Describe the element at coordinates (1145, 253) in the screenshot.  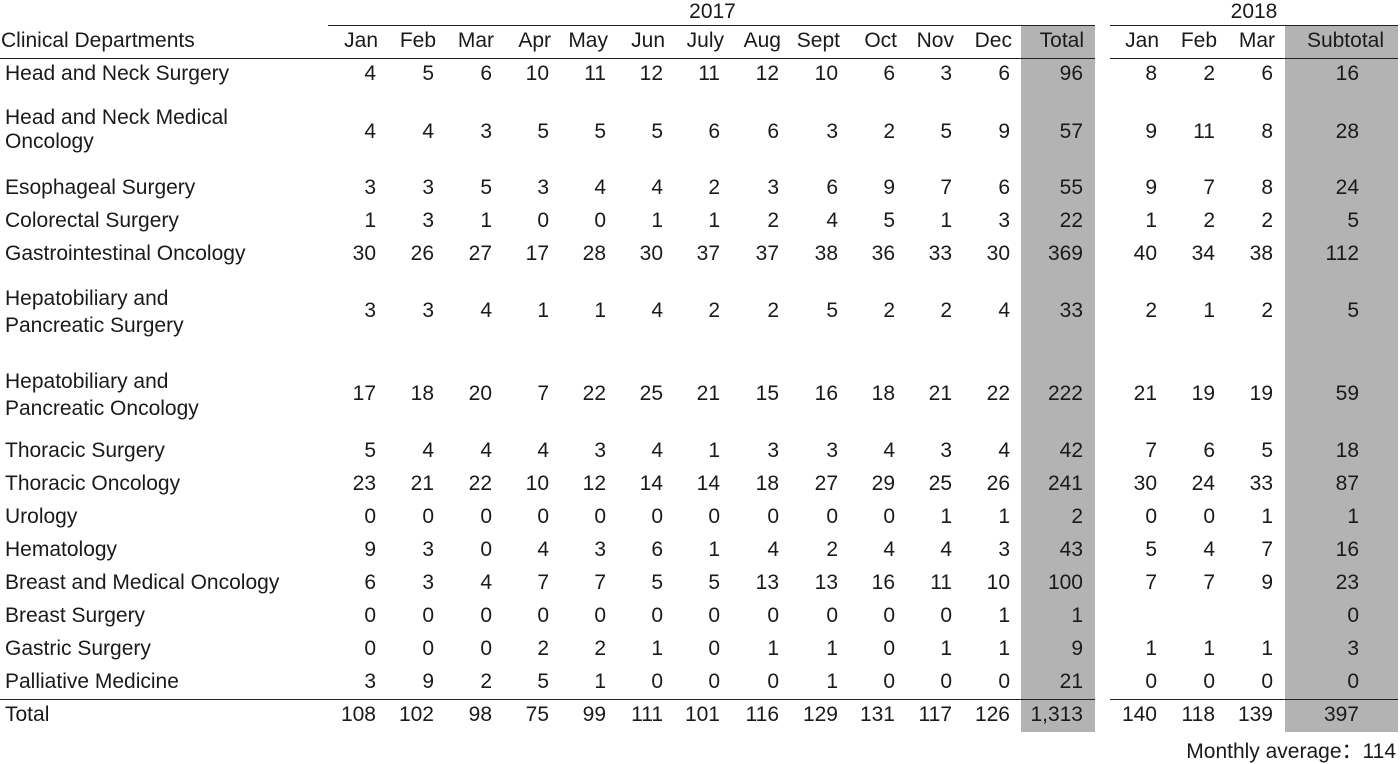
I see `count-2018: 40` at that location.